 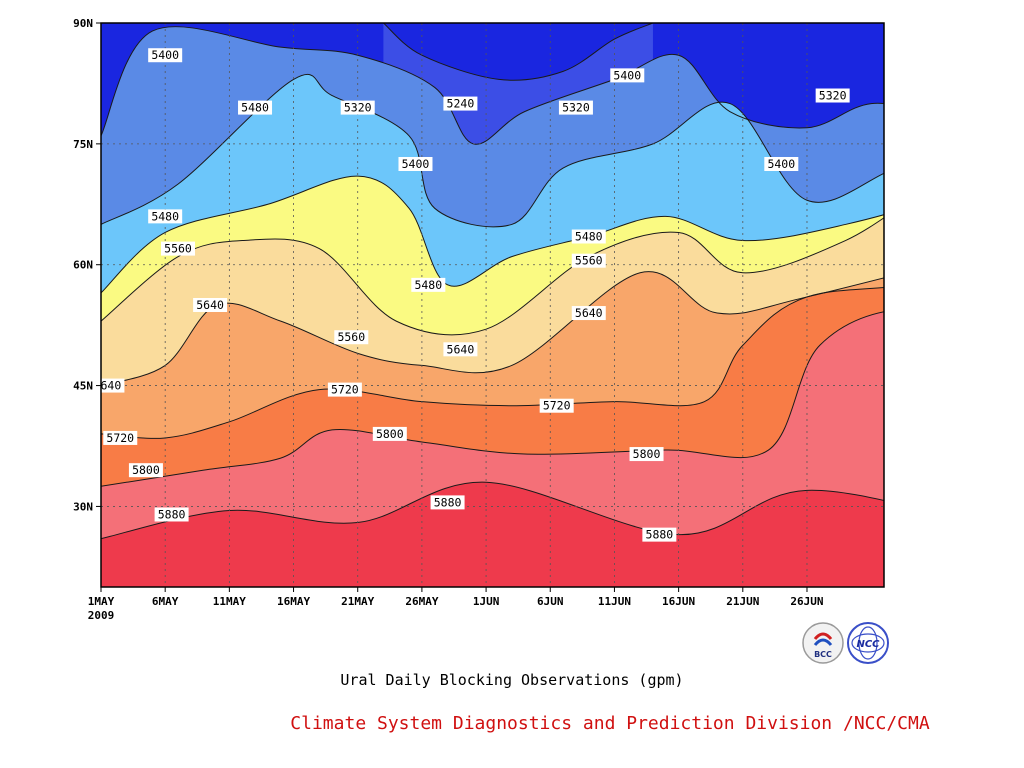 I want to click on y-tick-label: 45N, so click(x=83, y=386).